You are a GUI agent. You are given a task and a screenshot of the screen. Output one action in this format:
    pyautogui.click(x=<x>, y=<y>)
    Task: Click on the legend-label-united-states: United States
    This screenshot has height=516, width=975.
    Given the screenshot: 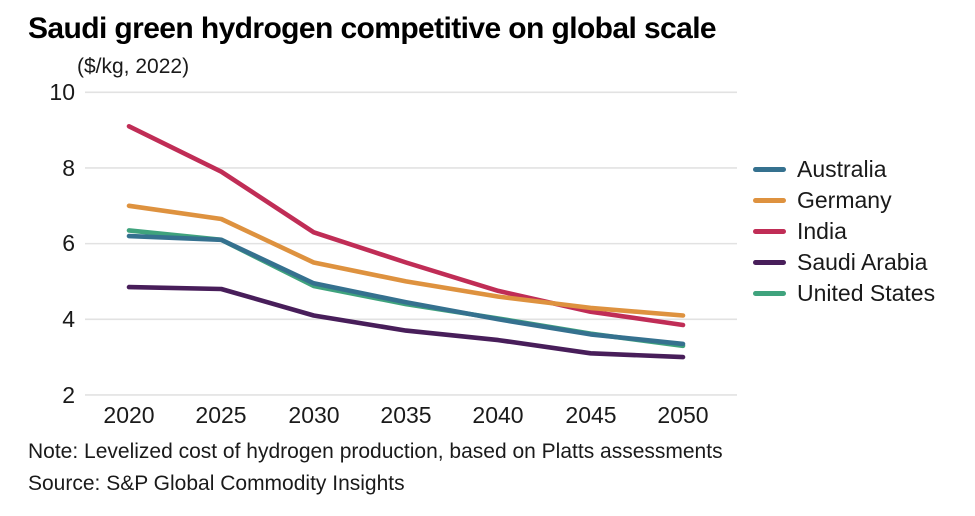 What is the action you would take?
    pyautogui.click(x=866, y=293)
    